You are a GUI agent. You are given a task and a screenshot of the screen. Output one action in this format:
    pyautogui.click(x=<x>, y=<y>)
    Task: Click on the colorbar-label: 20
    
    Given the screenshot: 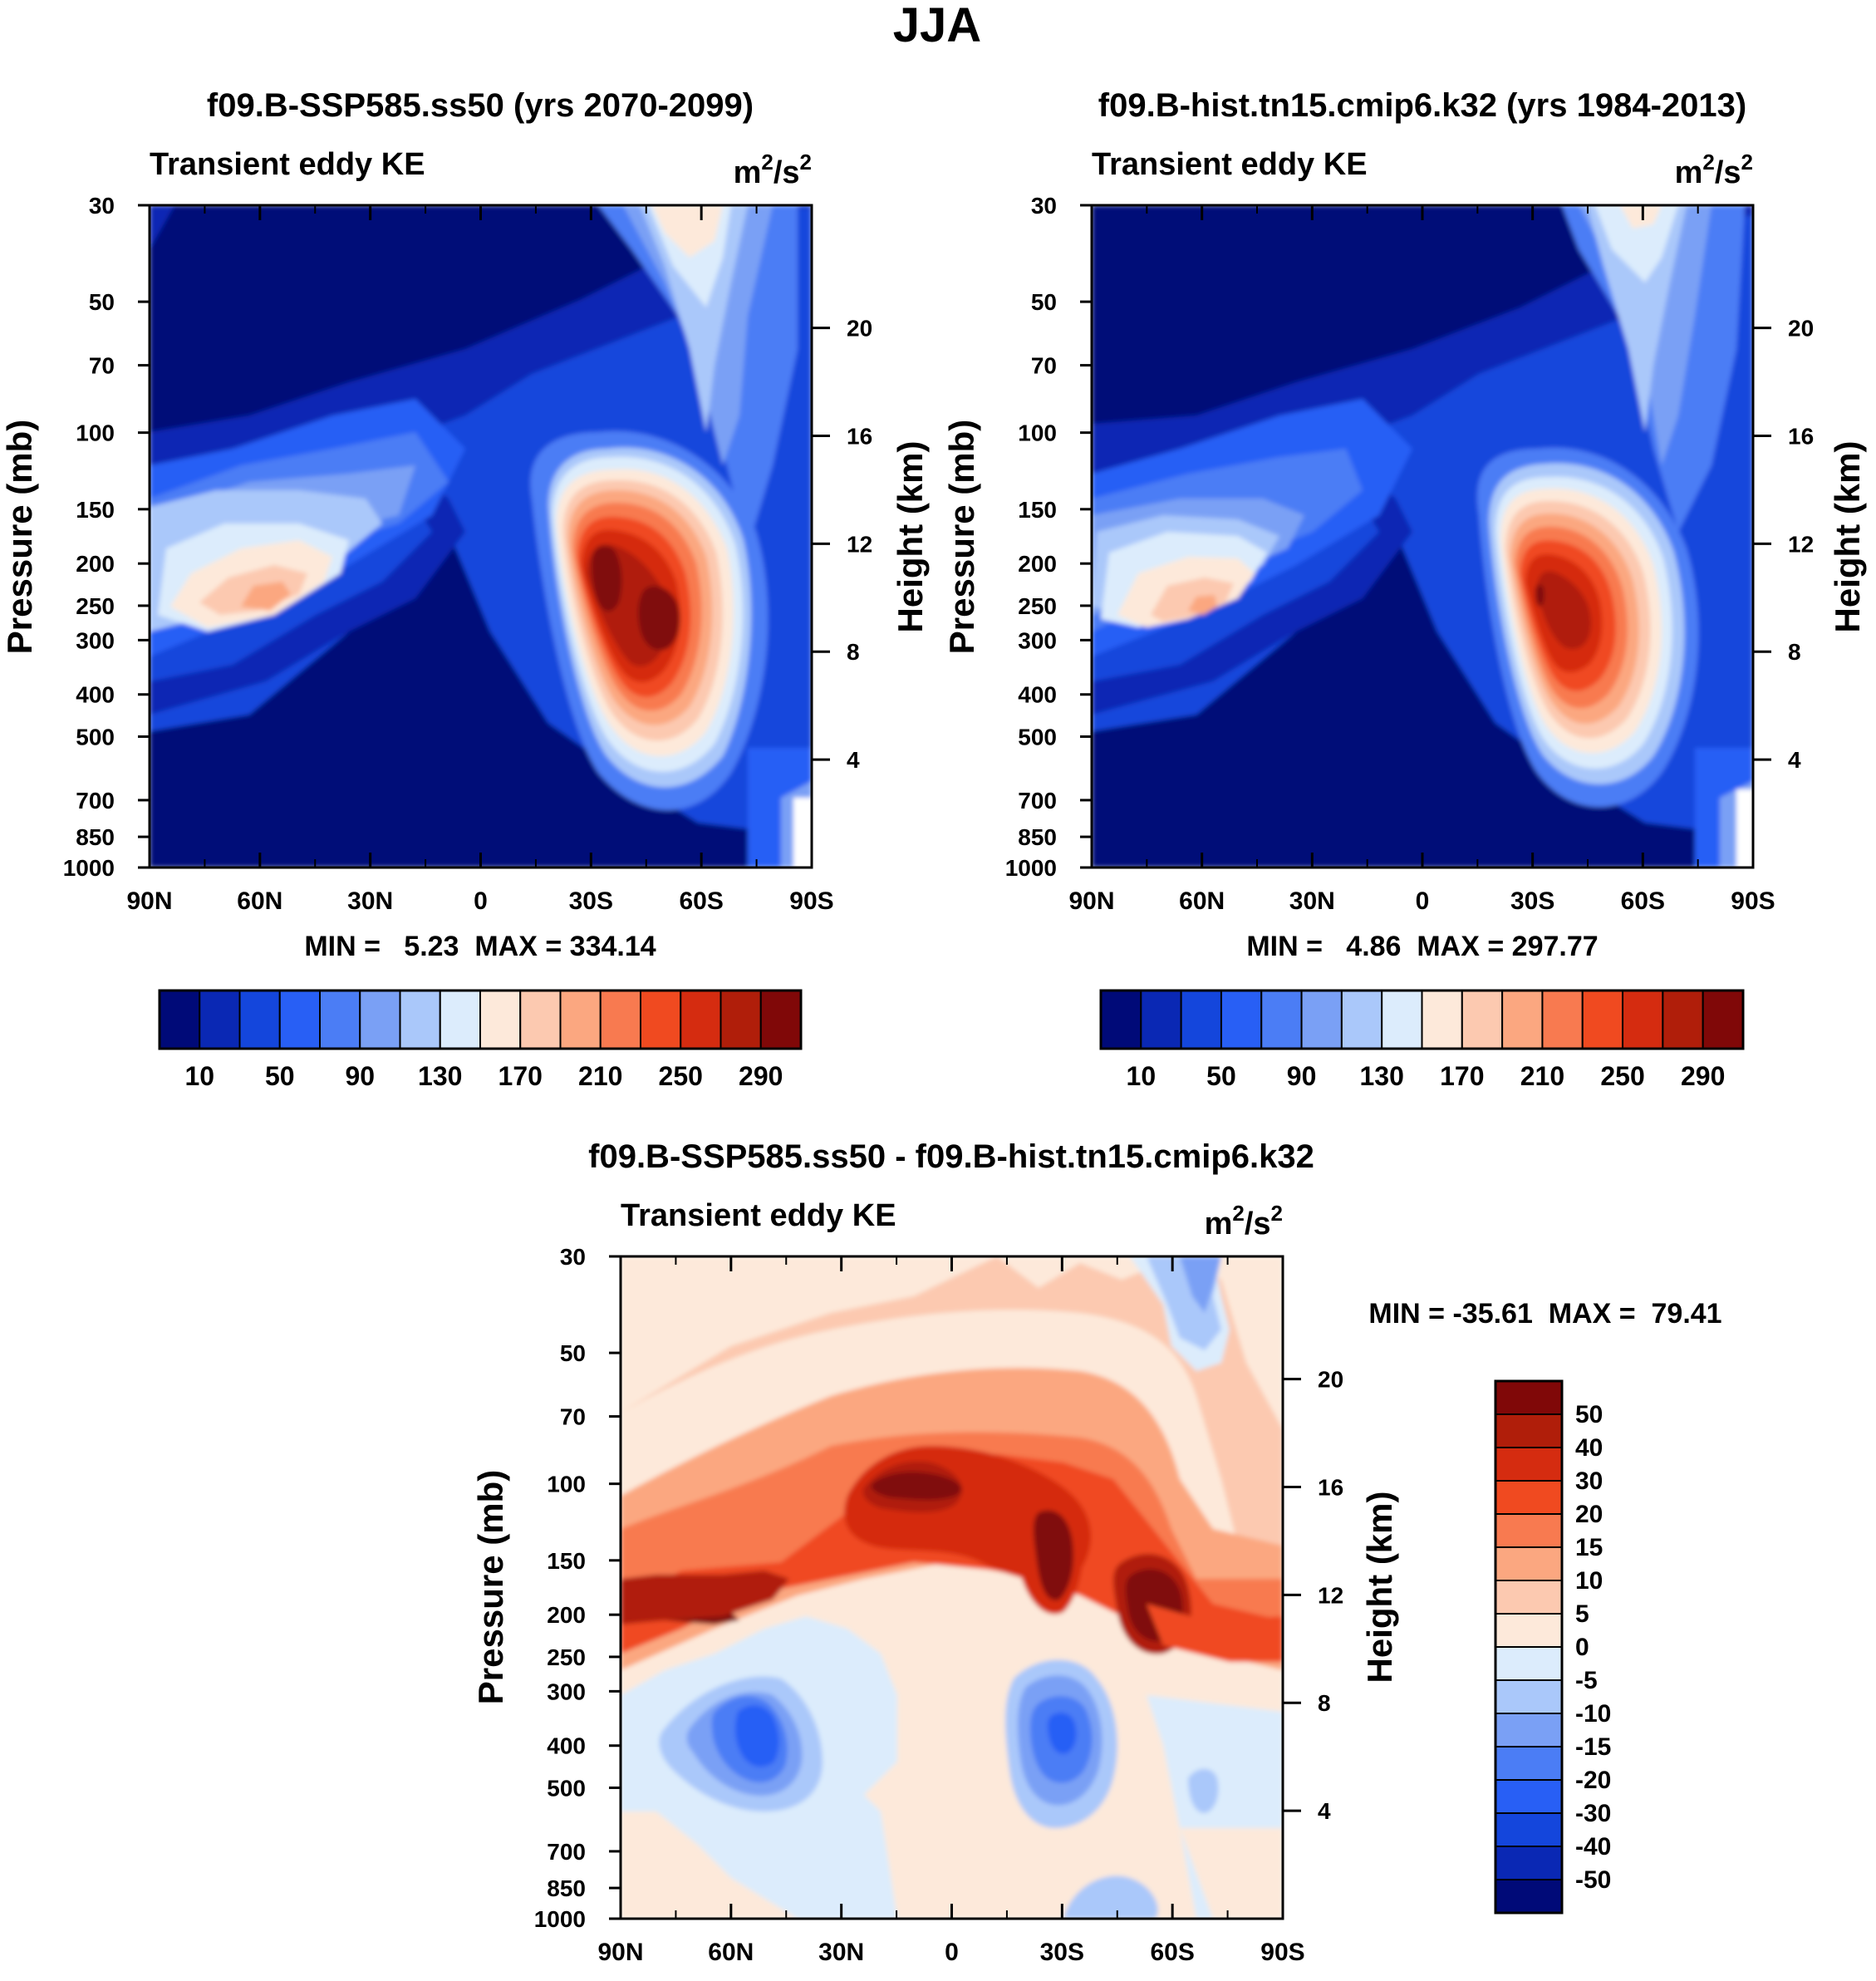 What is the action you would take?
    pyautogui.click(x=1589, y=1514)
    